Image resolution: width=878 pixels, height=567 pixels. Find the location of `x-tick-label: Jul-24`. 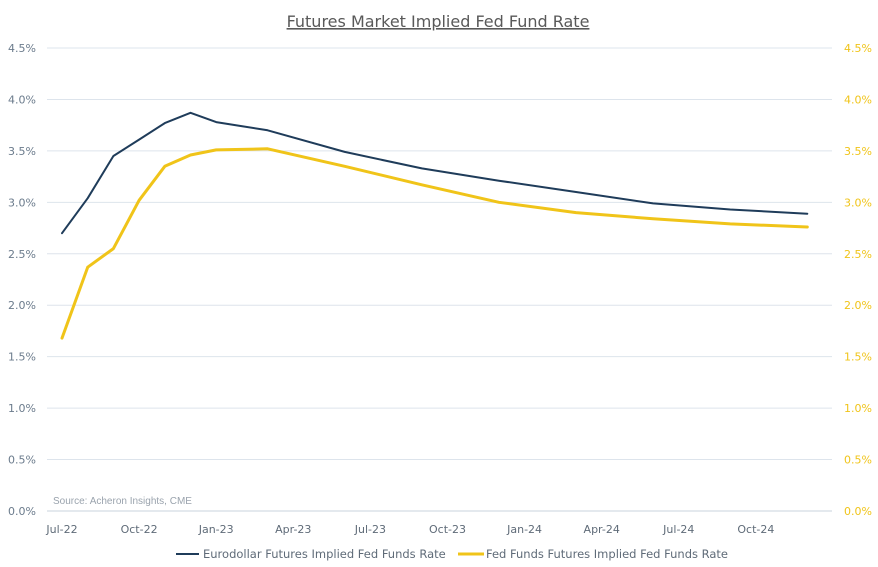

x-tick-label: Jul-24 is located at coordinates (678, 529).